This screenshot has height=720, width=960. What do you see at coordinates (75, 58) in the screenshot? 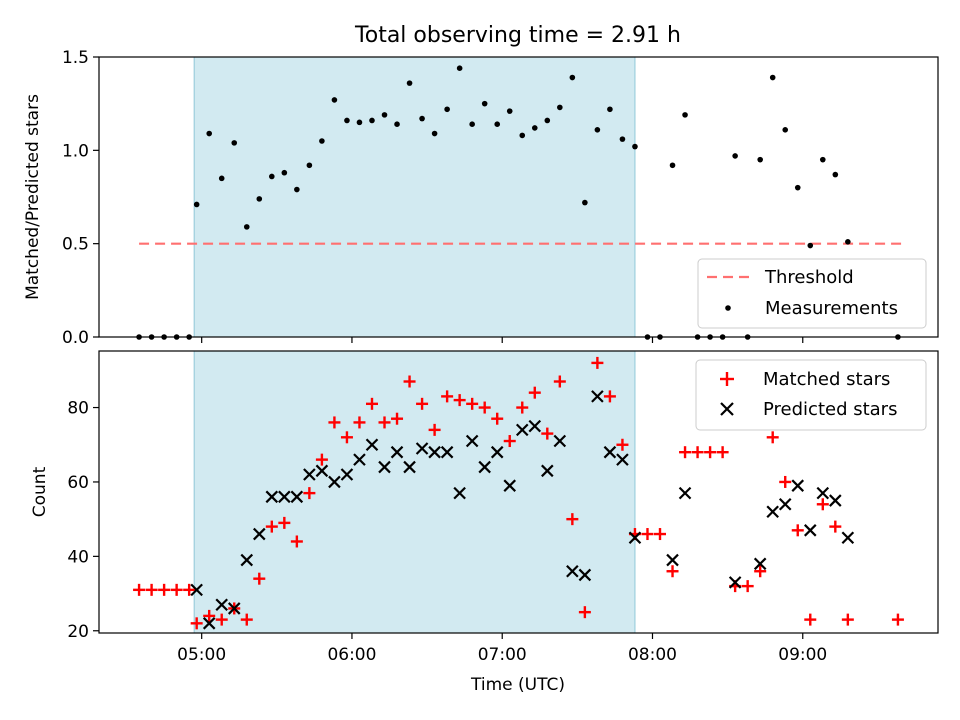
I see `top-y-tick-label: 1.5` at bounding box center [75, 58].